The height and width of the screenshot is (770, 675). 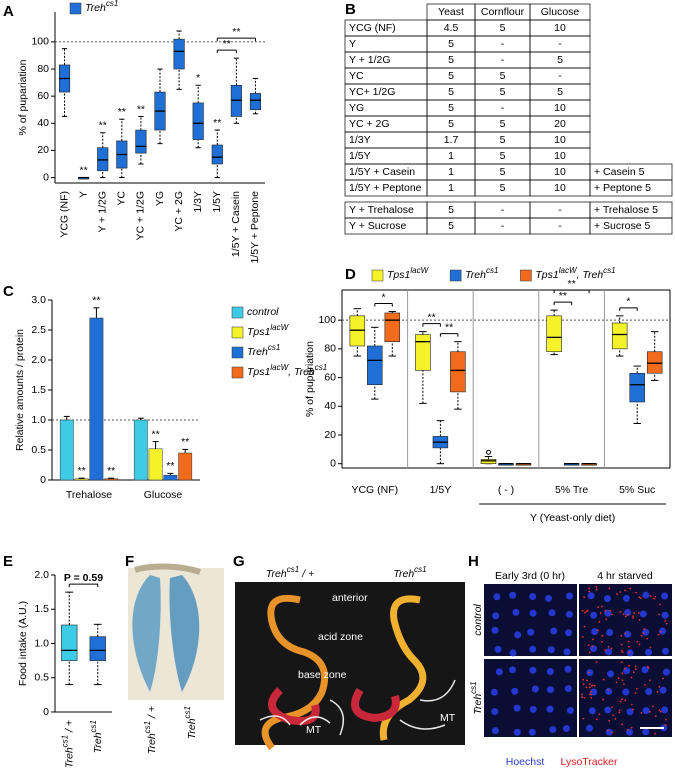 What do you see at coordinates (327, 320) in the screenshot?
I see `y-tick-label: 100` at bounding box center [327, 320].